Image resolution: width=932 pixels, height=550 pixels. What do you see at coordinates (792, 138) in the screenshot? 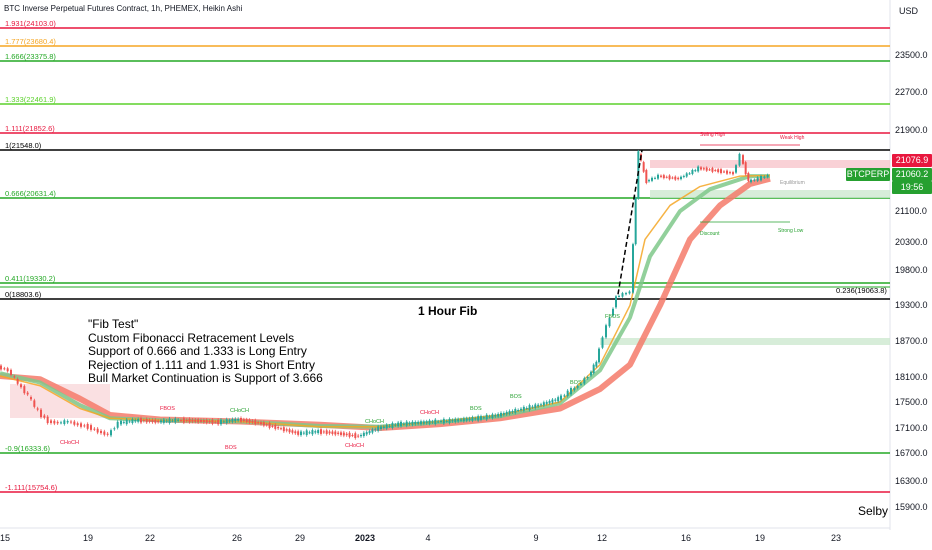
I see `zone-label: Weak High` at bounding box center [792, 138].